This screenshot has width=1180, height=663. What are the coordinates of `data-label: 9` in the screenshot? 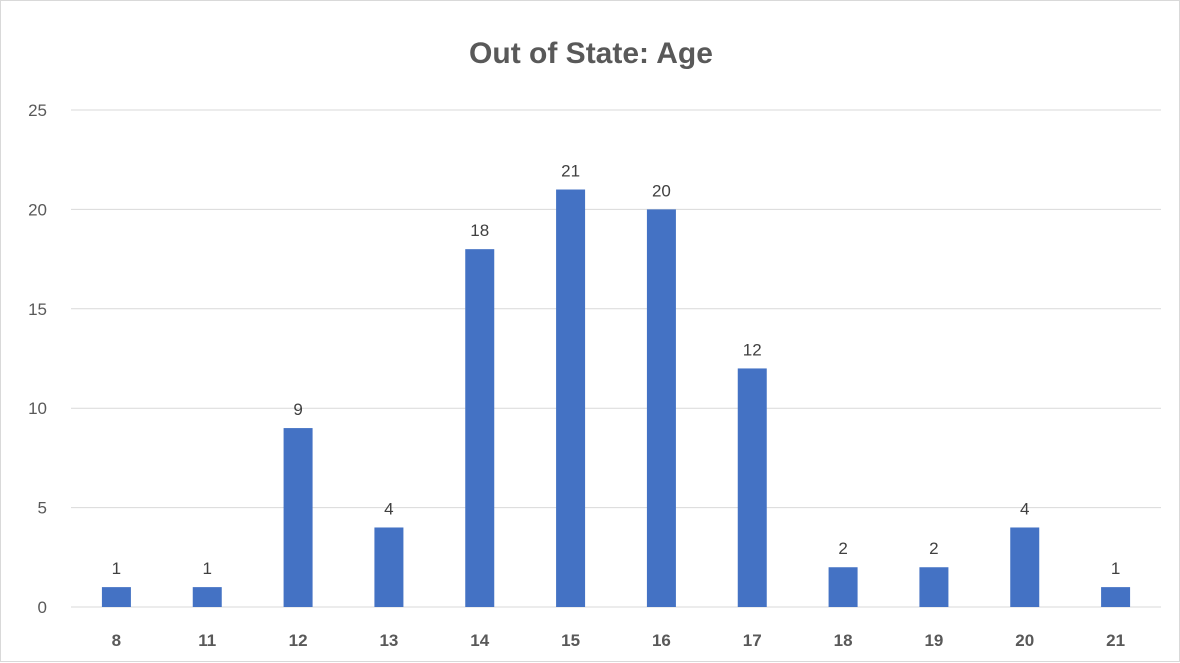 It's located at (297, 409).